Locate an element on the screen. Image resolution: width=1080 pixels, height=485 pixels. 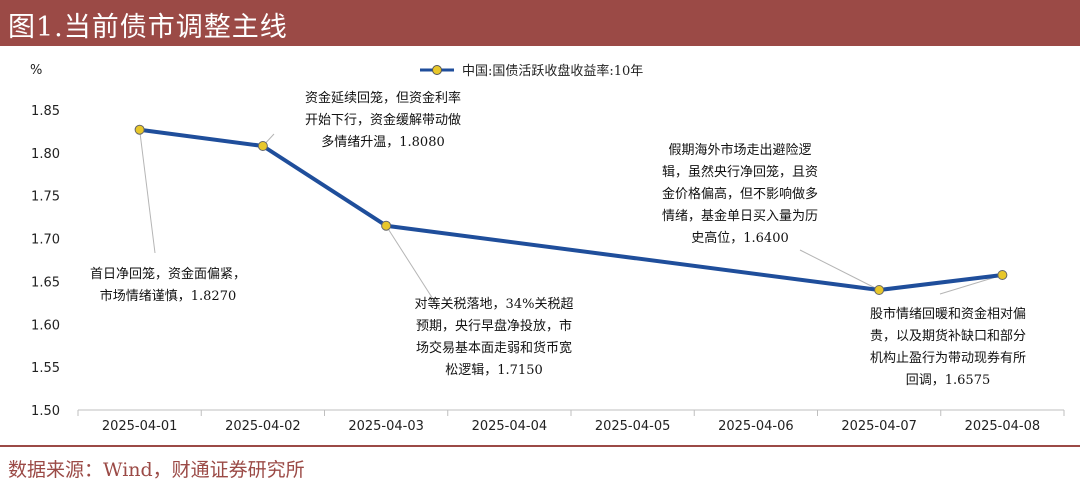
y-tick-label: 1.50 is located at coordinates (45, 411).